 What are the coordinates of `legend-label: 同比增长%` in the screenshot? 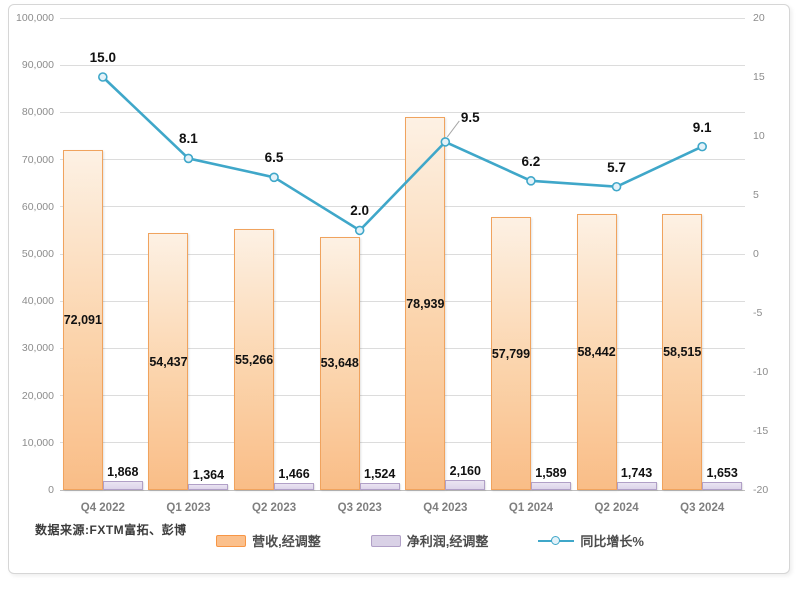 It's located at (612, 541).